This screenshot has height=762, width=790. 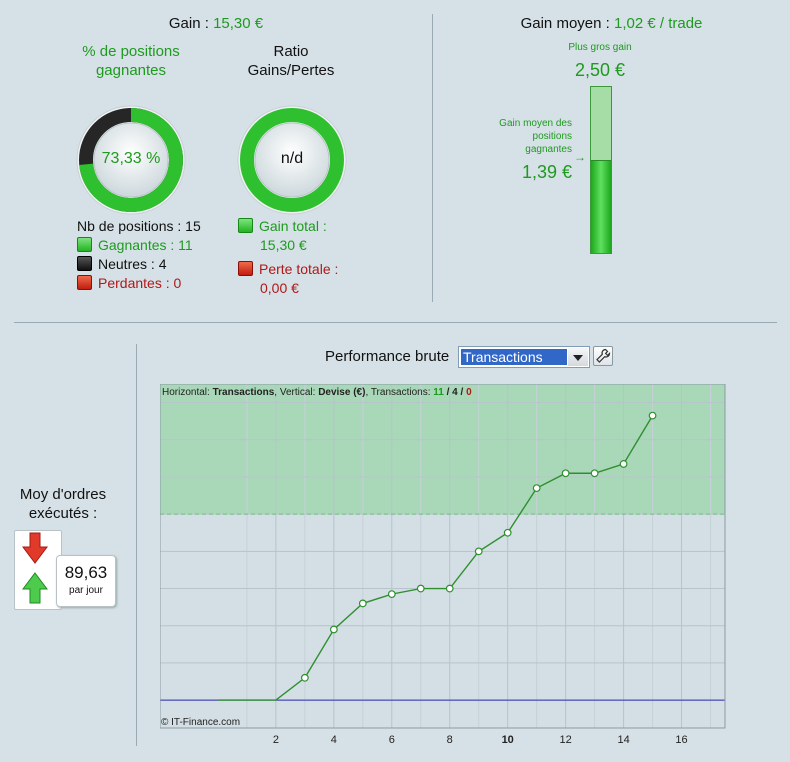 What do you see at coordinates (392, 740) in the screenshot?
I see `x-tick-label: 6` at bounding box center [392, 740].